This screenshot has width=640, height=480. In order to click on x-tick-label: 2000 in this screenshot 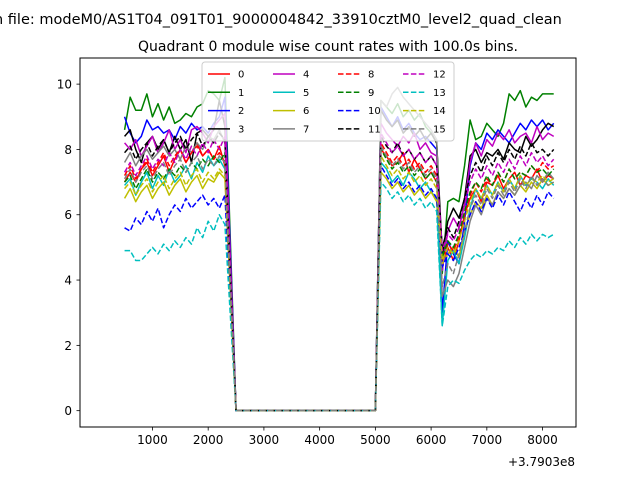, I will do `click(208, 440)`.